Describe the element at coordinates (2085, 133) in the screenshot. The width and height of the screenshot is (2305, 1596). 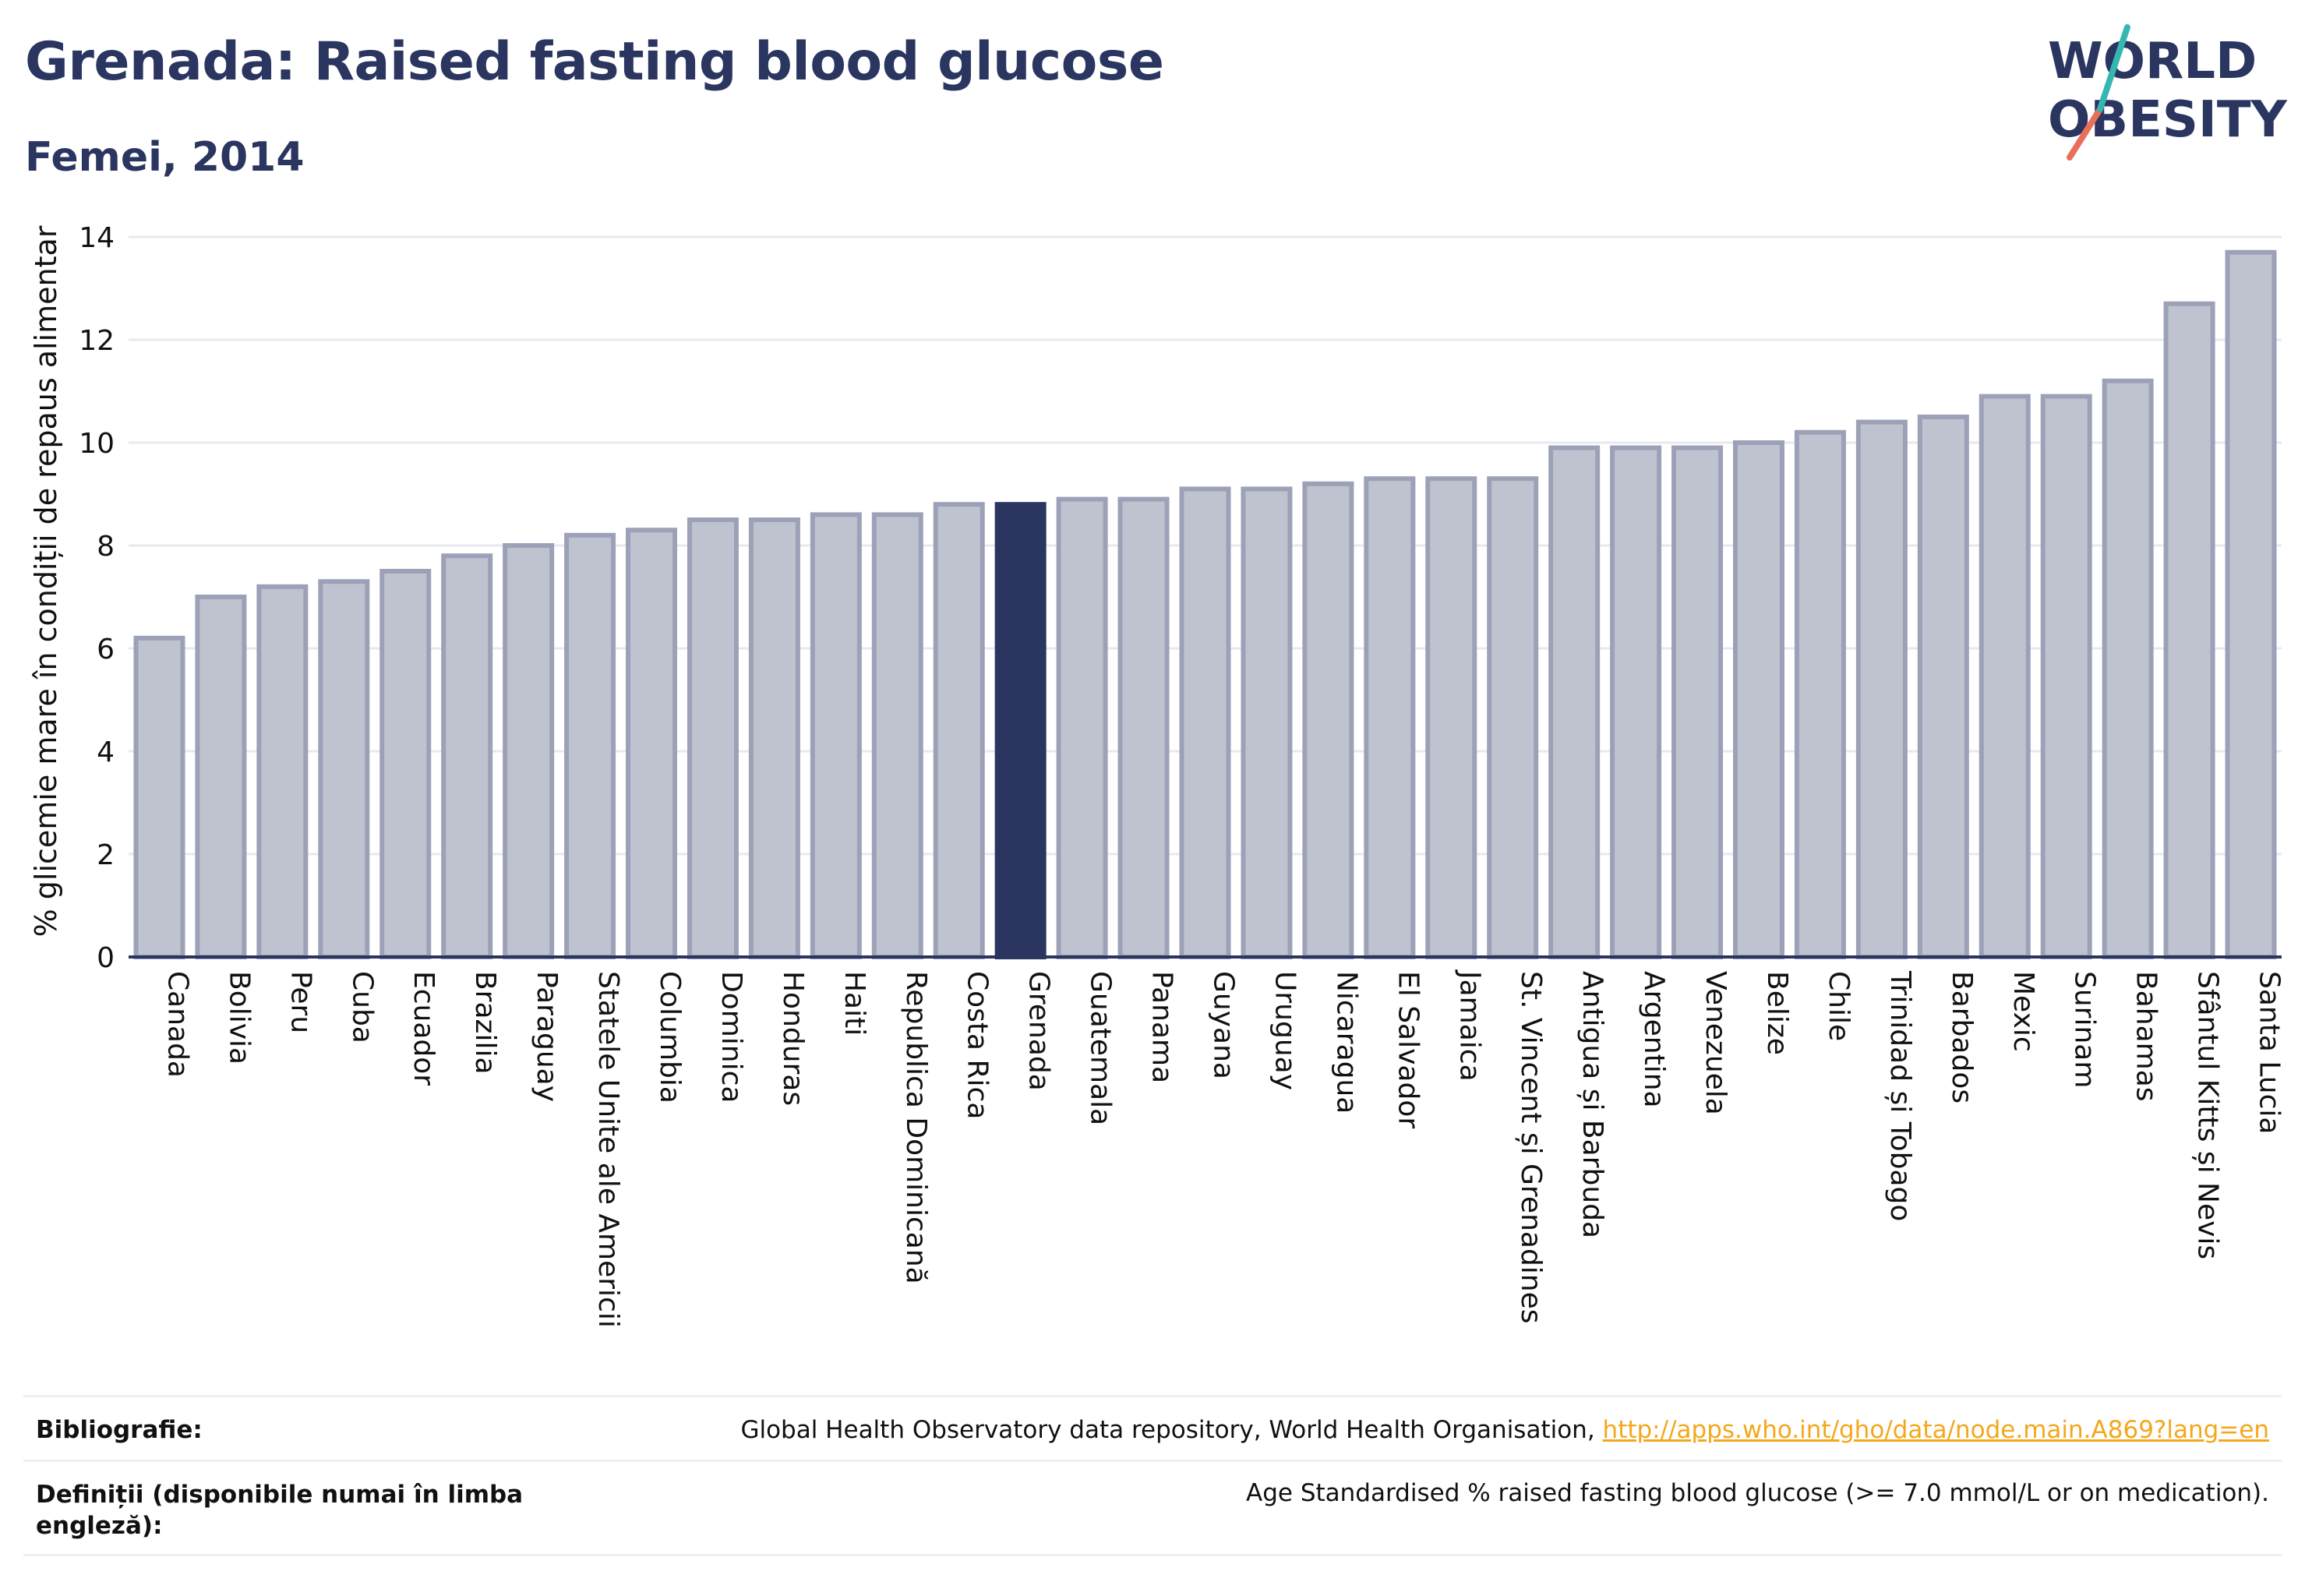
I see `logo-slash-red` at that location.